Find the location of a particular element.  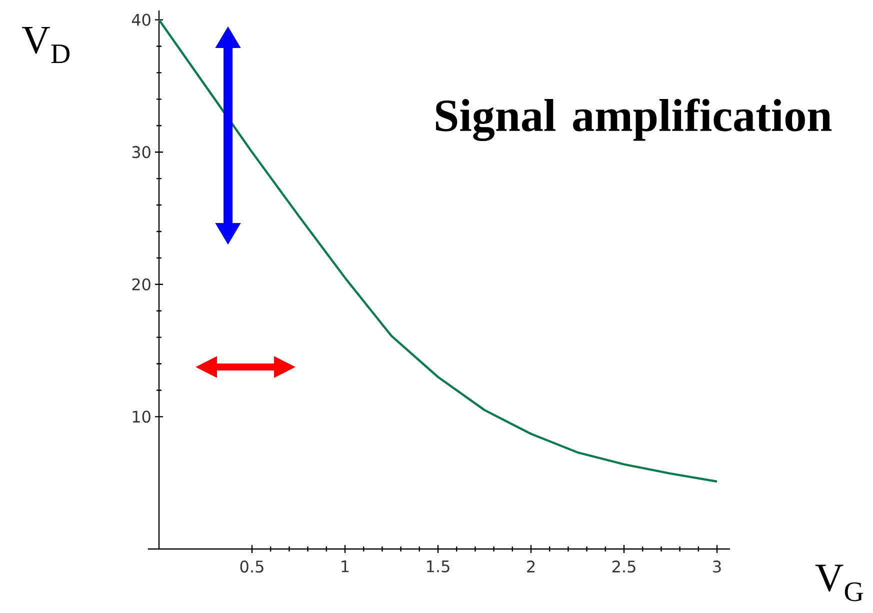

x-axis-title: V$_{G}$ is located at coordinates (839, 583).